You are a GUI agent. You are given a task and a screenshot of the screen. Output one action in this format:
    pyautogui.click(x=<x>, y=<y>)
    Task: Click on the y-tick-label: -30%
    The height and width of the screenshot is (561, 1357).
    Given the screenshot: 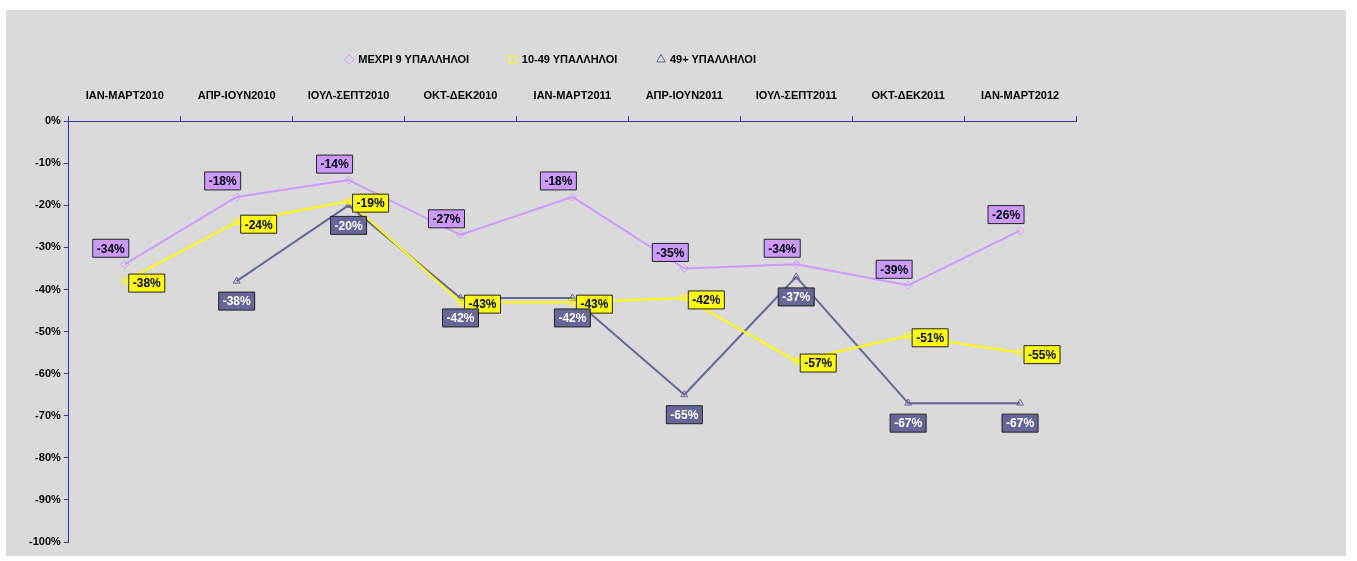 What is the action you would take?
    pyautogui.click(x=48, y=246)
    